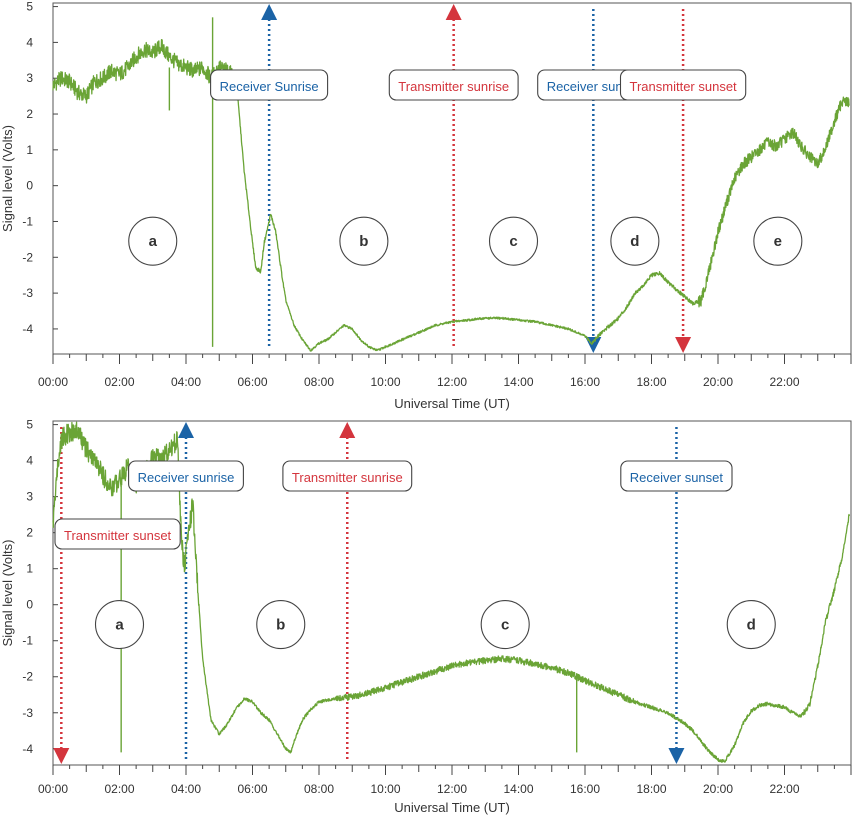 This screenshot has height=818, width=852. I want to click on region-label: e, so click(778, 241).